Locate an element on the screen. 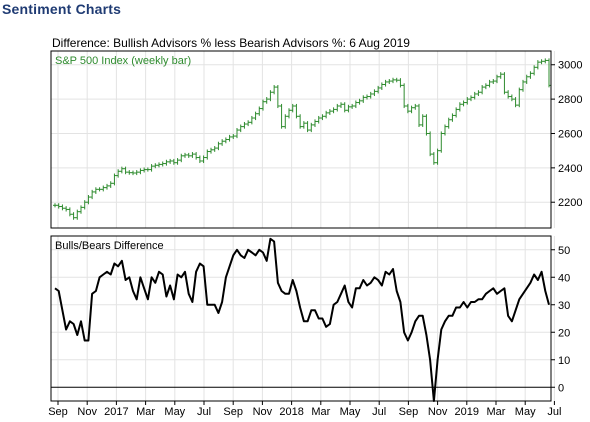 This screenshot has width=590, height=422. price-label: S&P 500 Index (weekly bar) is located at coordinates (123, 61).